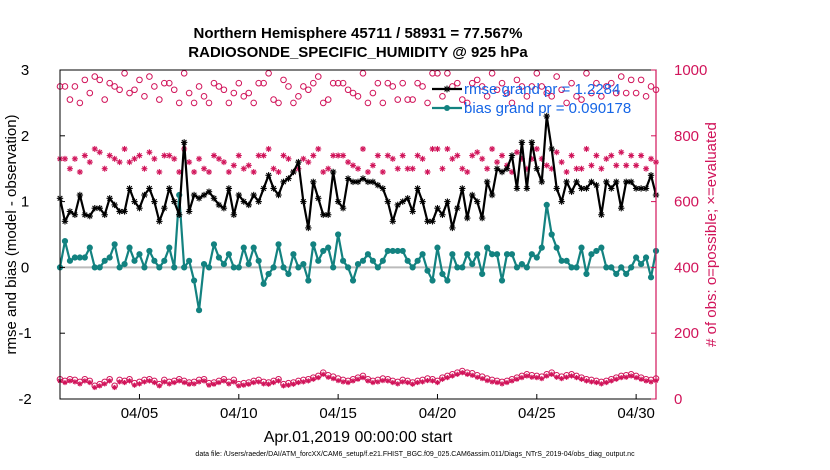  Describe the element at coordinates (25, 70) in the screenshot. I see `left-y-tick-label: 3` at that location.